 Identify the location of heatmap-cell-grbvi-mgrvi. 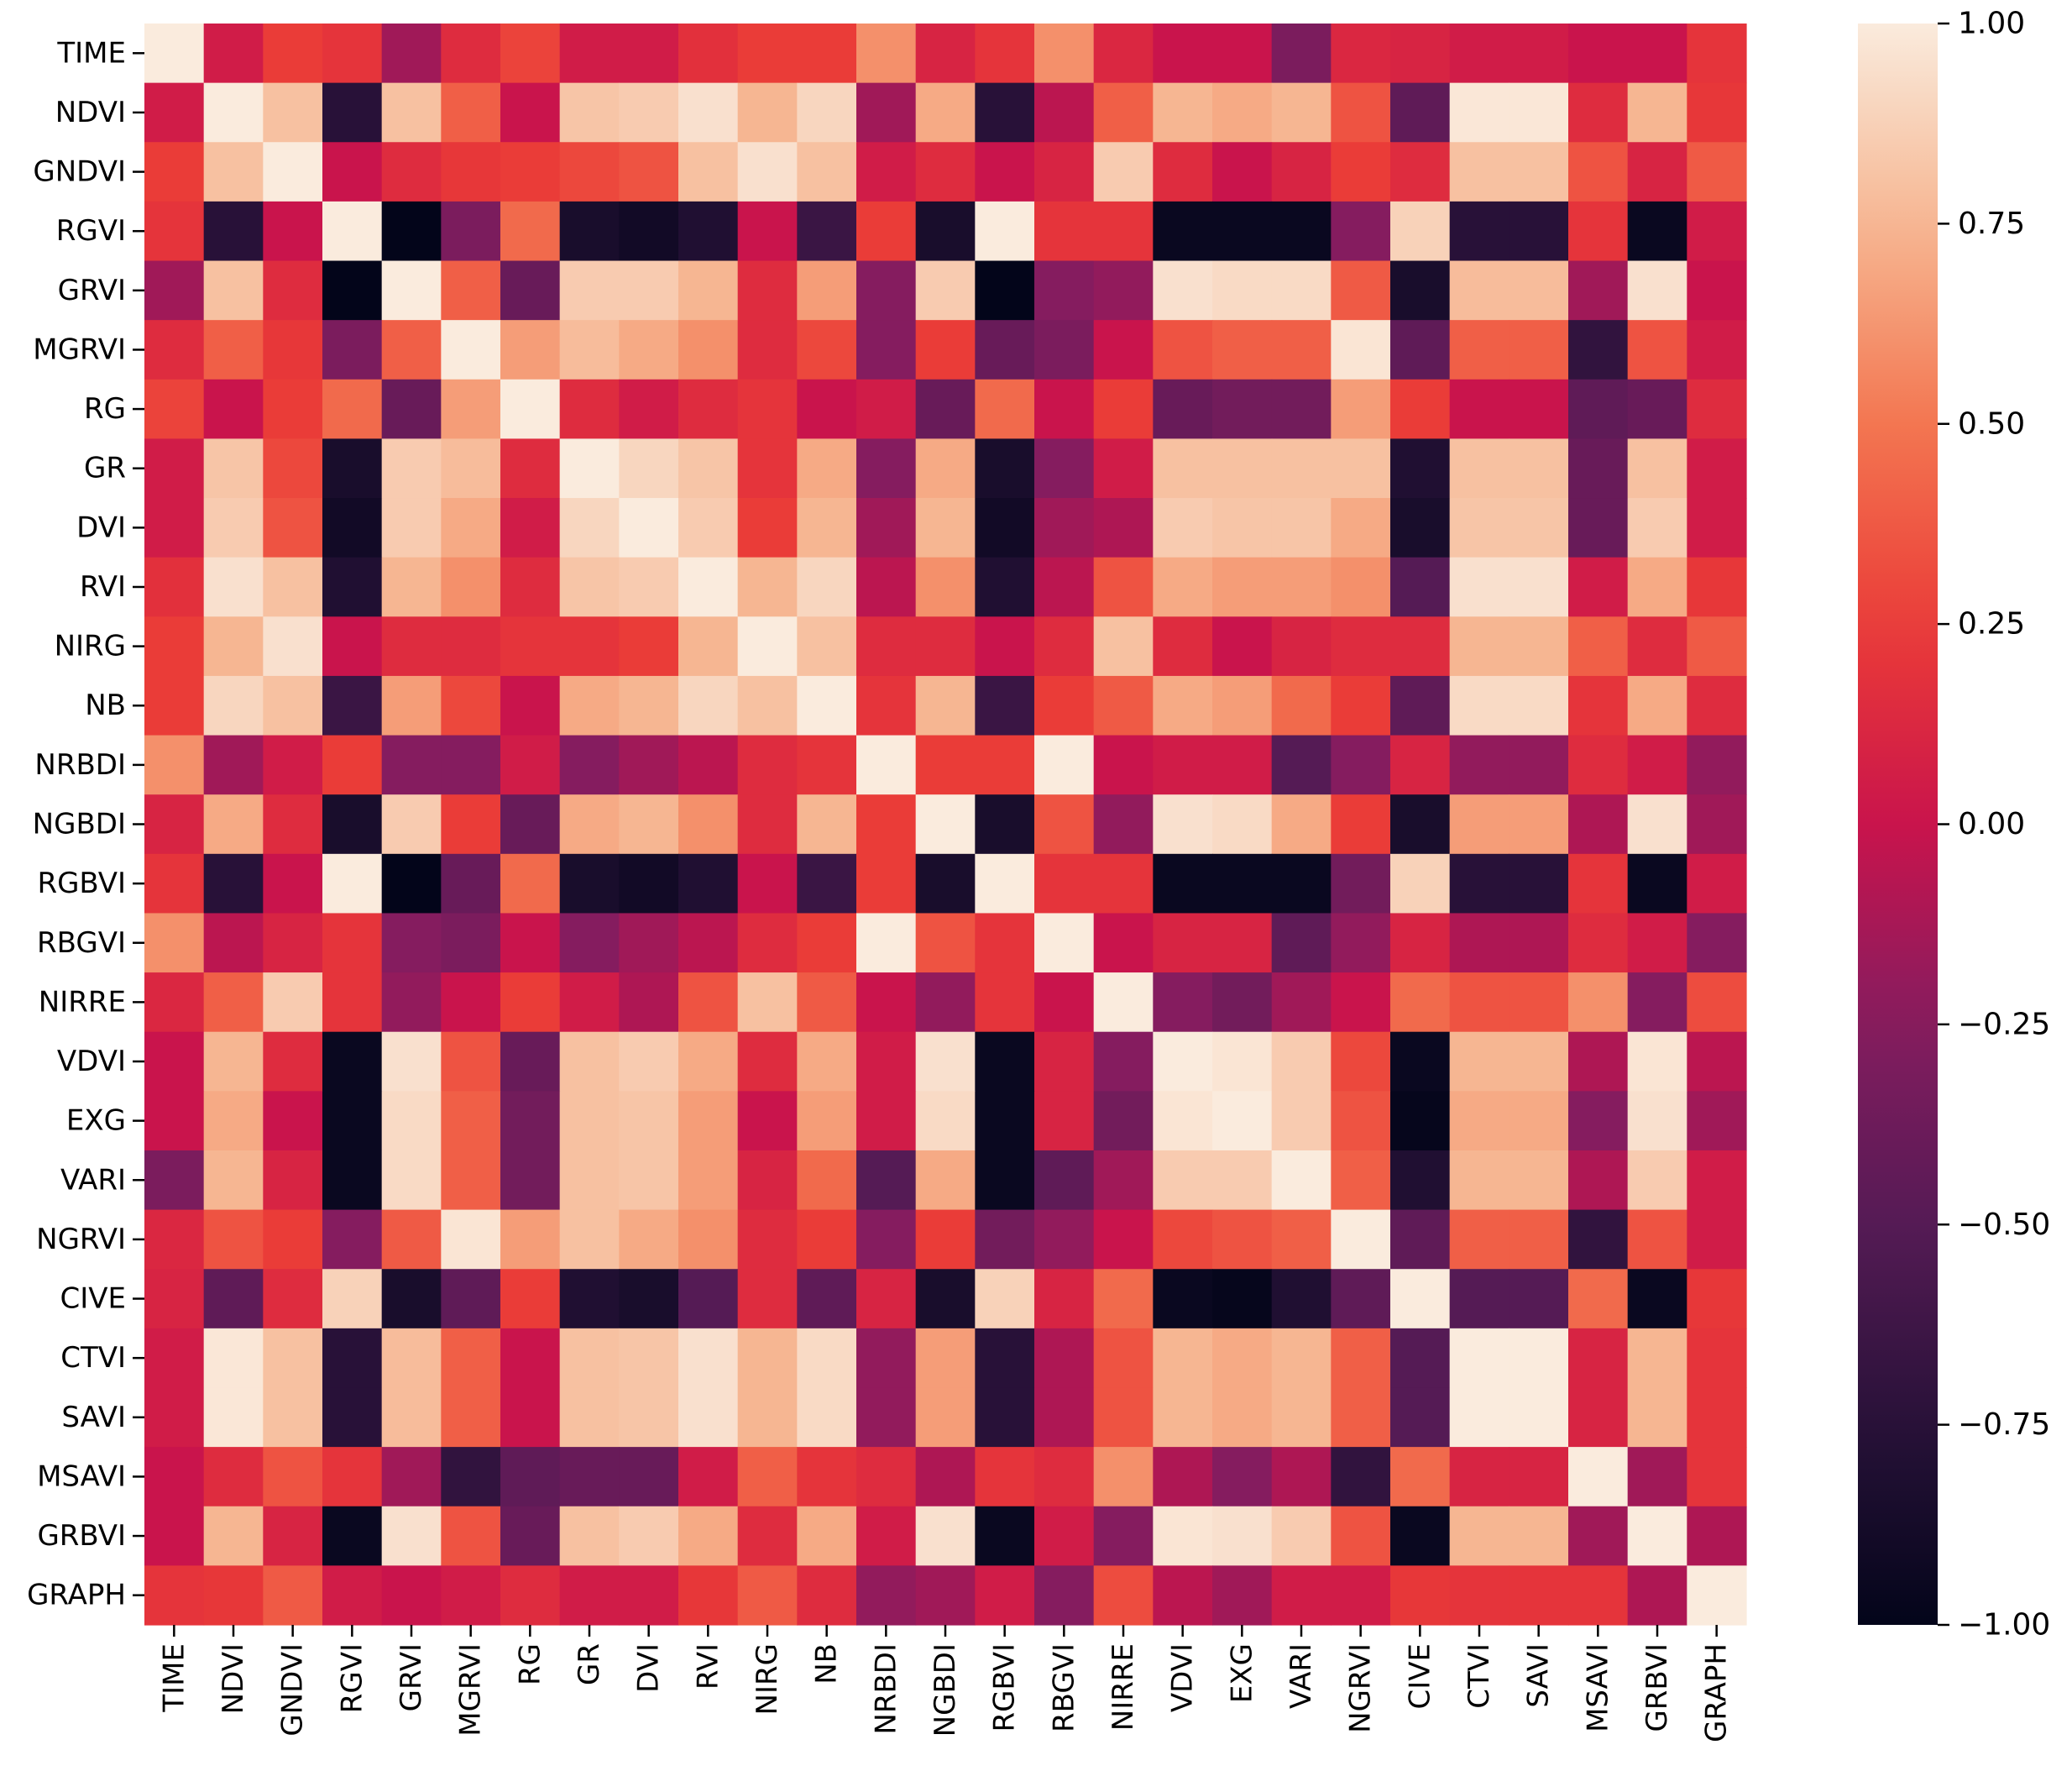
(471, 1536).